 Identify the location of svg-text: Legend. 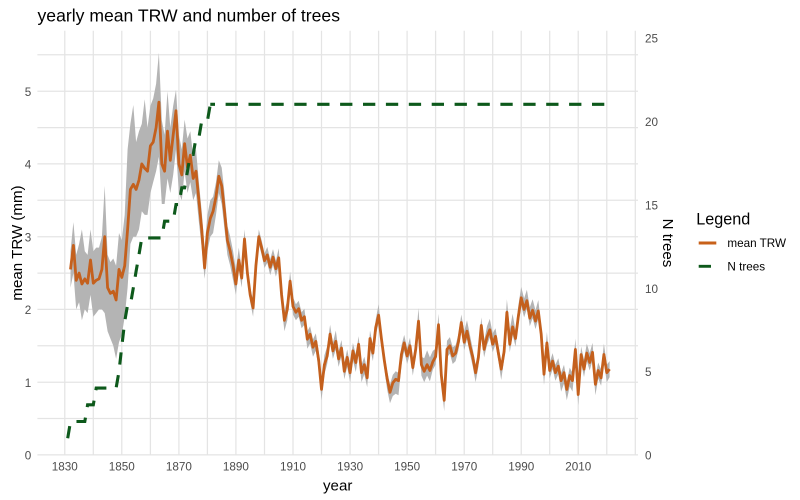
(723, 219).